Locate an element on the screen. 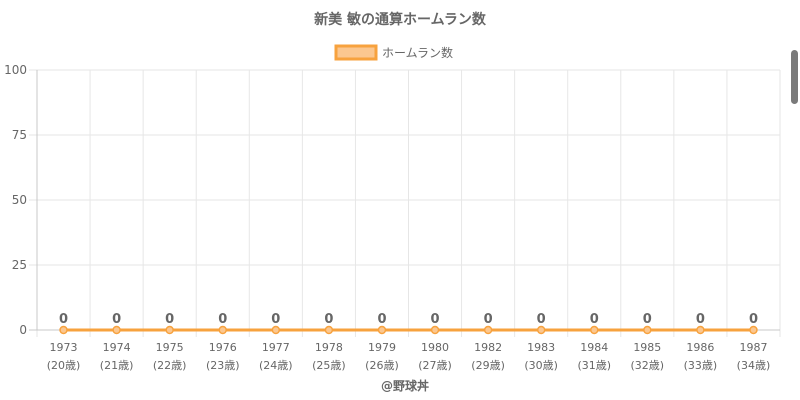 The height and width of the screenshot is (400, 800). x-tick-sublabel: (24歳) is located at coordinates (276, 365).